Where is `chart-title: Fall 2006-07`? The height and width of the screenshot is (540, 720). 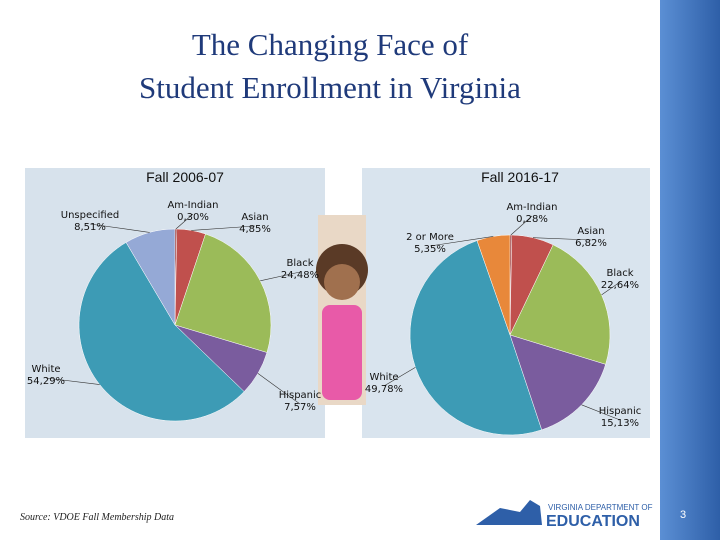
chart-title: Fall 2006-07 is located at coordinates (185, 177).